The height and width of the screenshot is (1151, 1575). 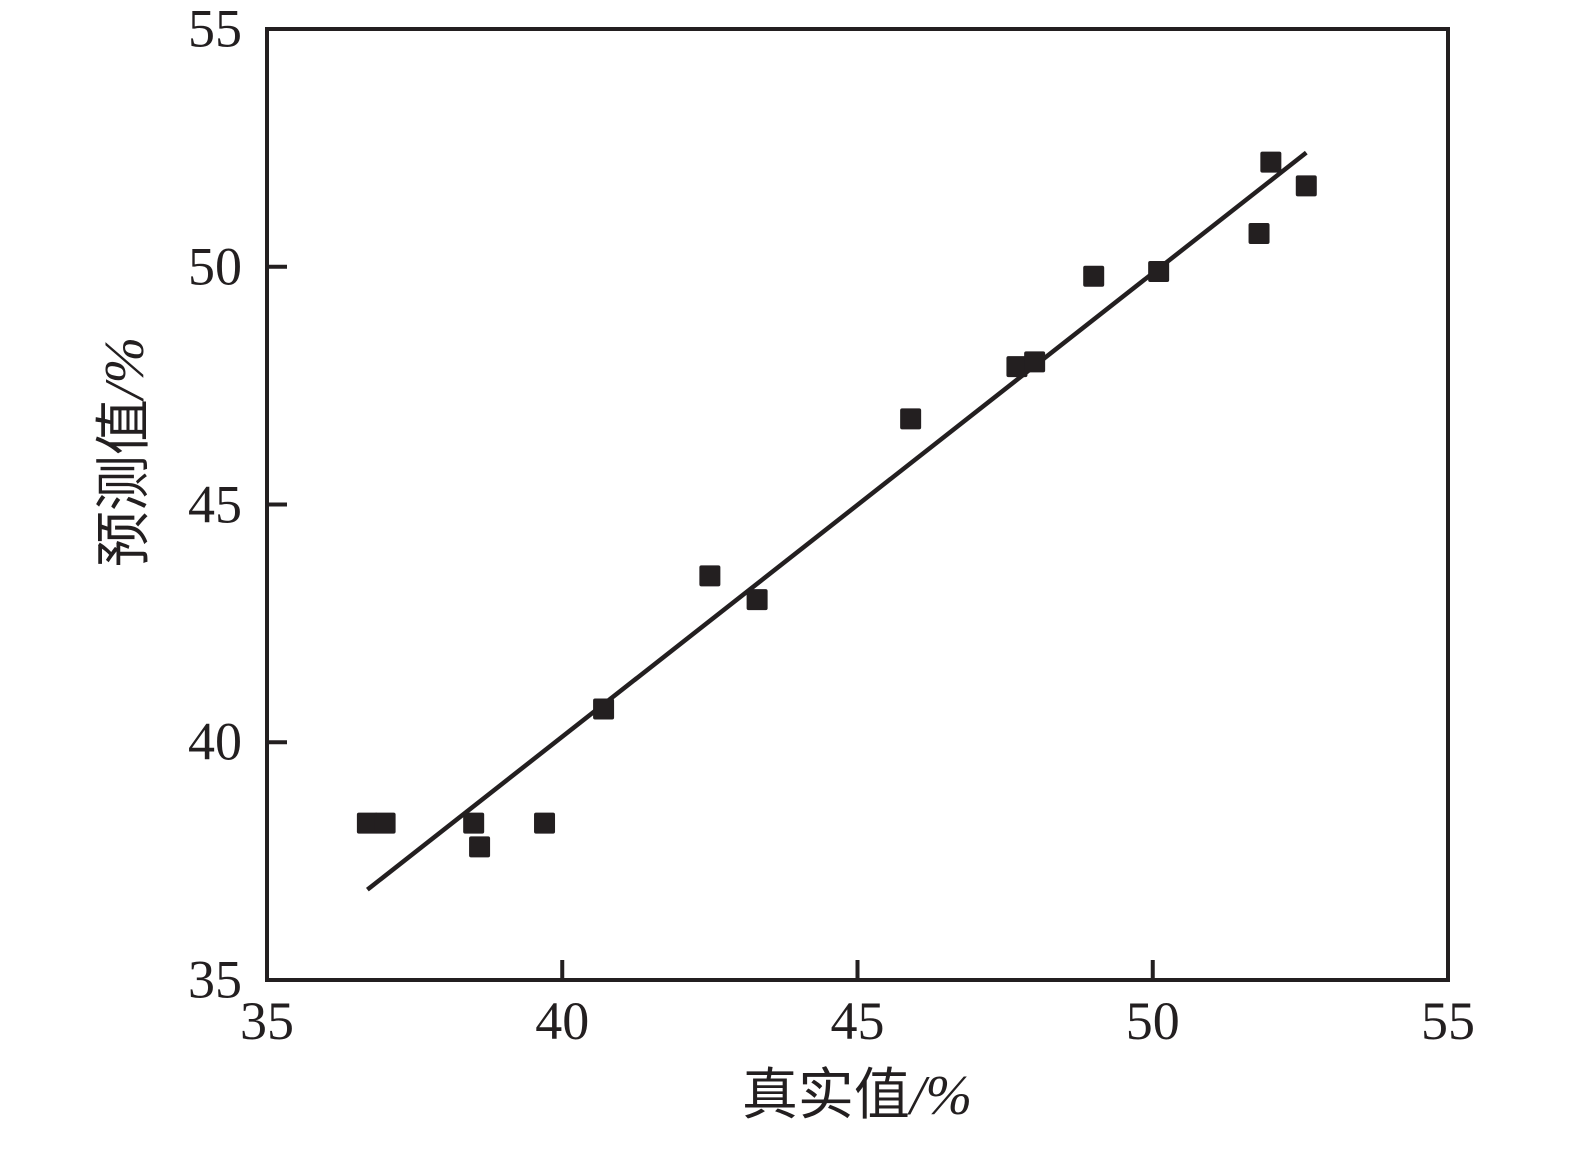 I want to click on x-tick-label: 45, so click(x=857, y=1021).